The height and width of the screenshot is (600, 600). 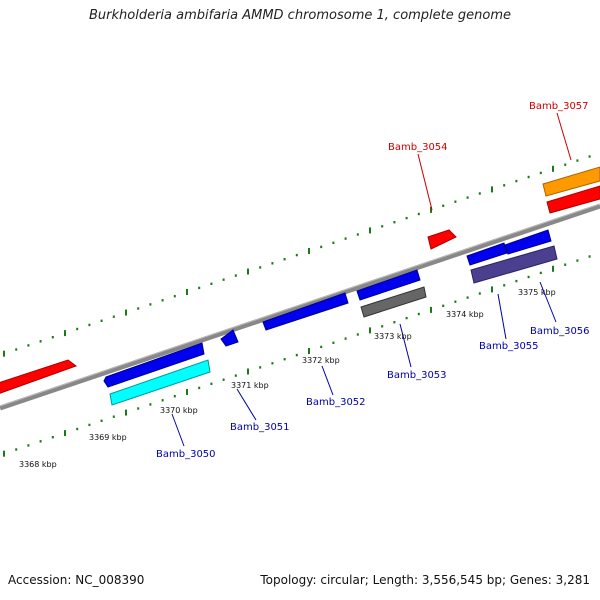 What do you see at coordinates (108, 437) in the screenshot?
I see `scale-label: 3369 kbp` at bounding box center [108, 437].